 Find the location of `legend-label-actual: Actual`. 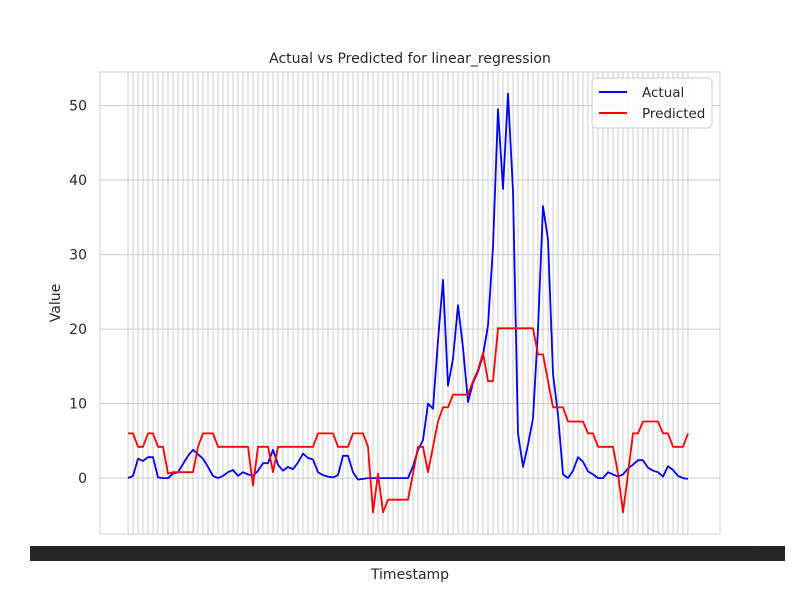

legend-label-actual: Actual is located at coordinates (663, 93).